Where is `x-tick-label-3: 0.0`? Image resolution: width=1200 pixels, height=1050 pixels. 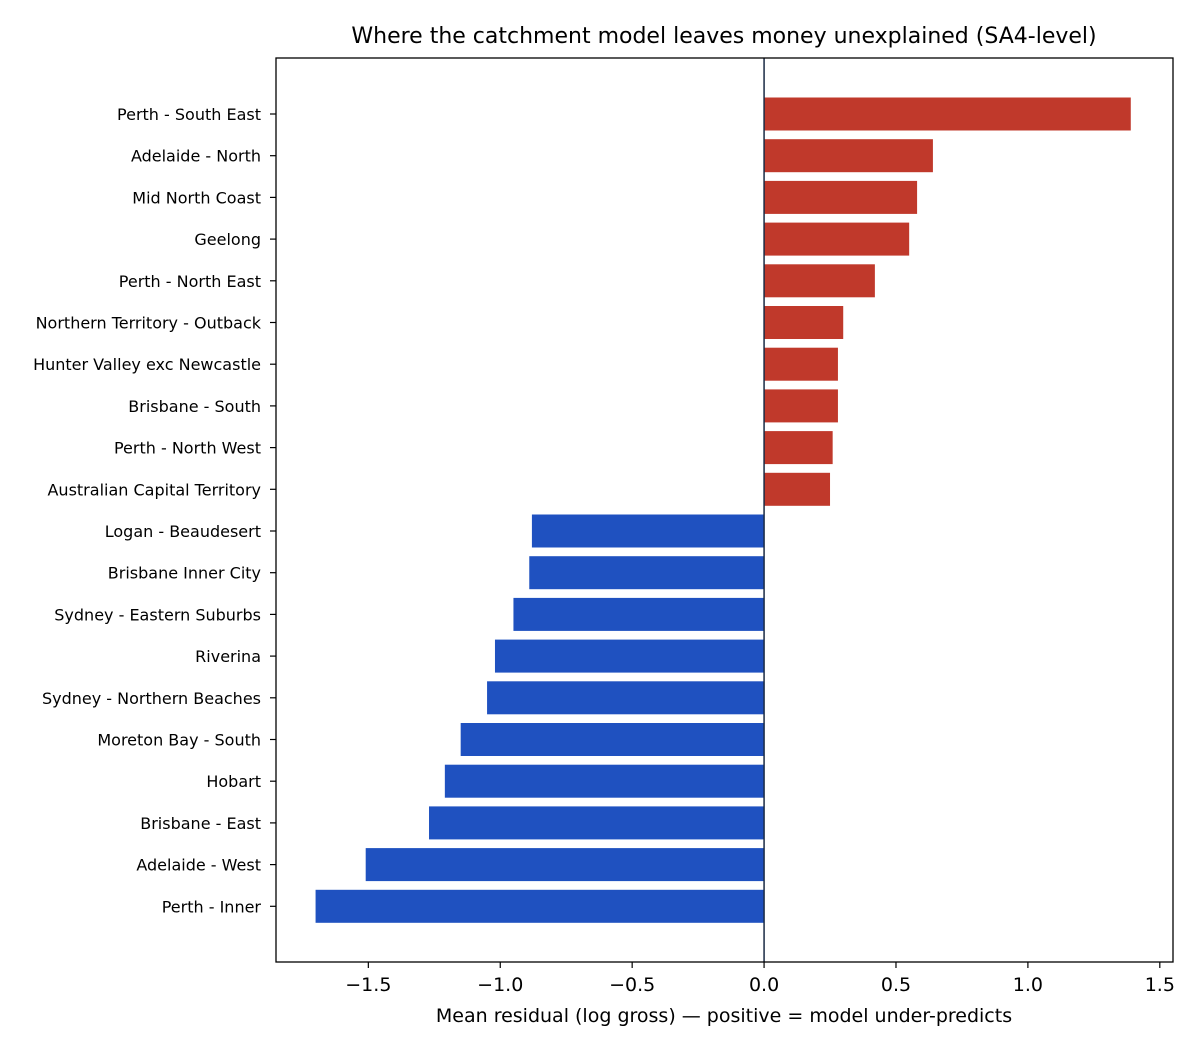
x-tick-label-3: 0.0 is located at coordinates (764, 985).